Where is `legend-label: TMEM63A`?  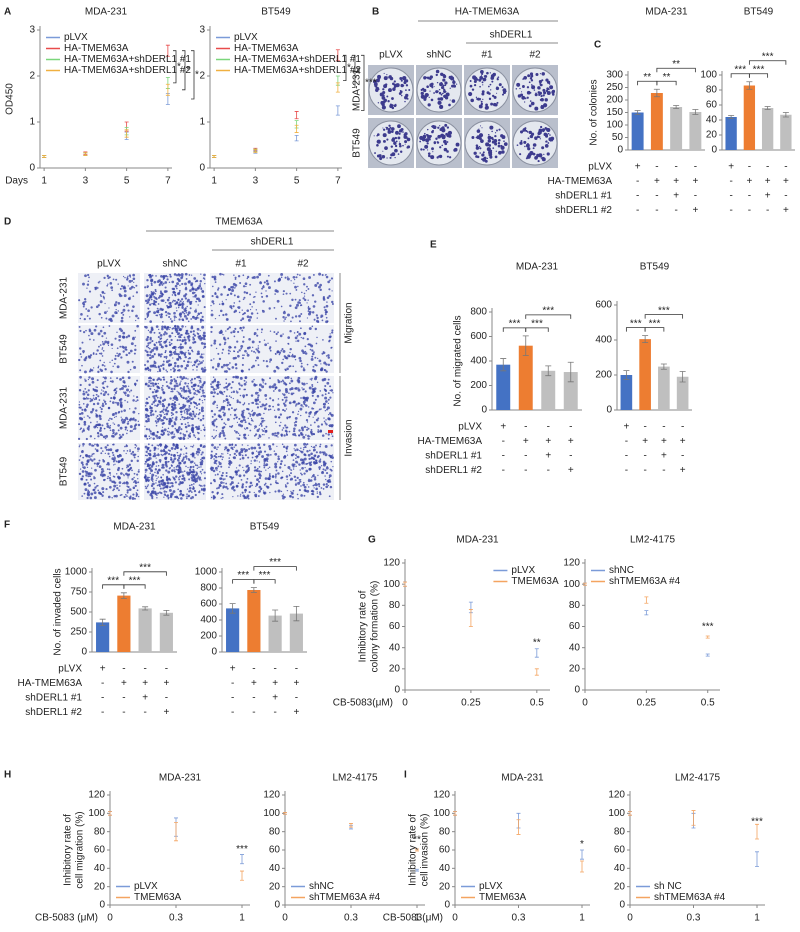
legend-label: TMEM63A is located at coordinates (158, 897).